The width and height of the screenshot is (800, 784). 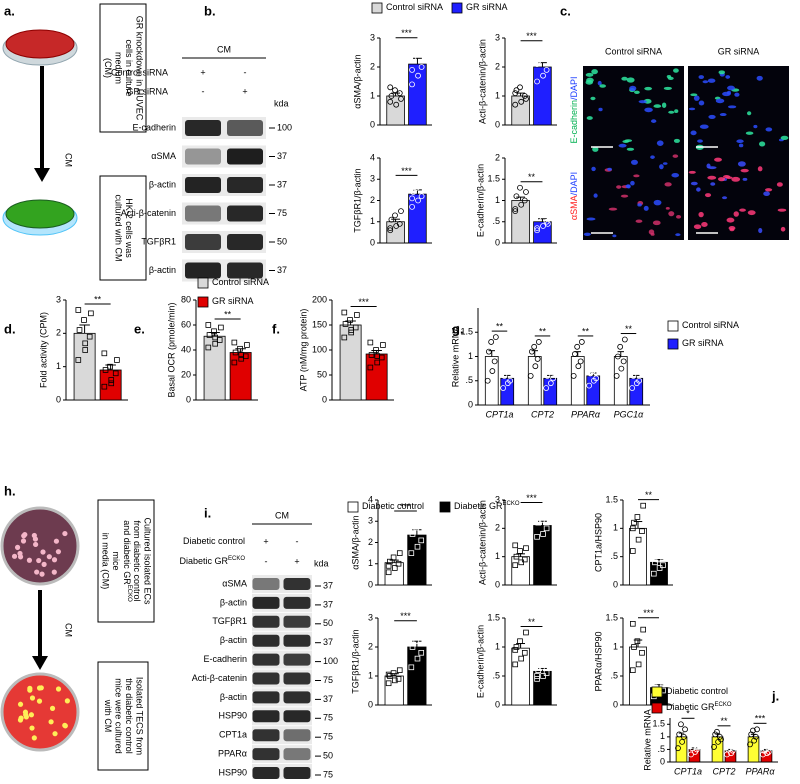 What do you see at coordinates (232, 753) in the screenshot?
I see `band-label: PPARα` at bounding box center [232, 753].